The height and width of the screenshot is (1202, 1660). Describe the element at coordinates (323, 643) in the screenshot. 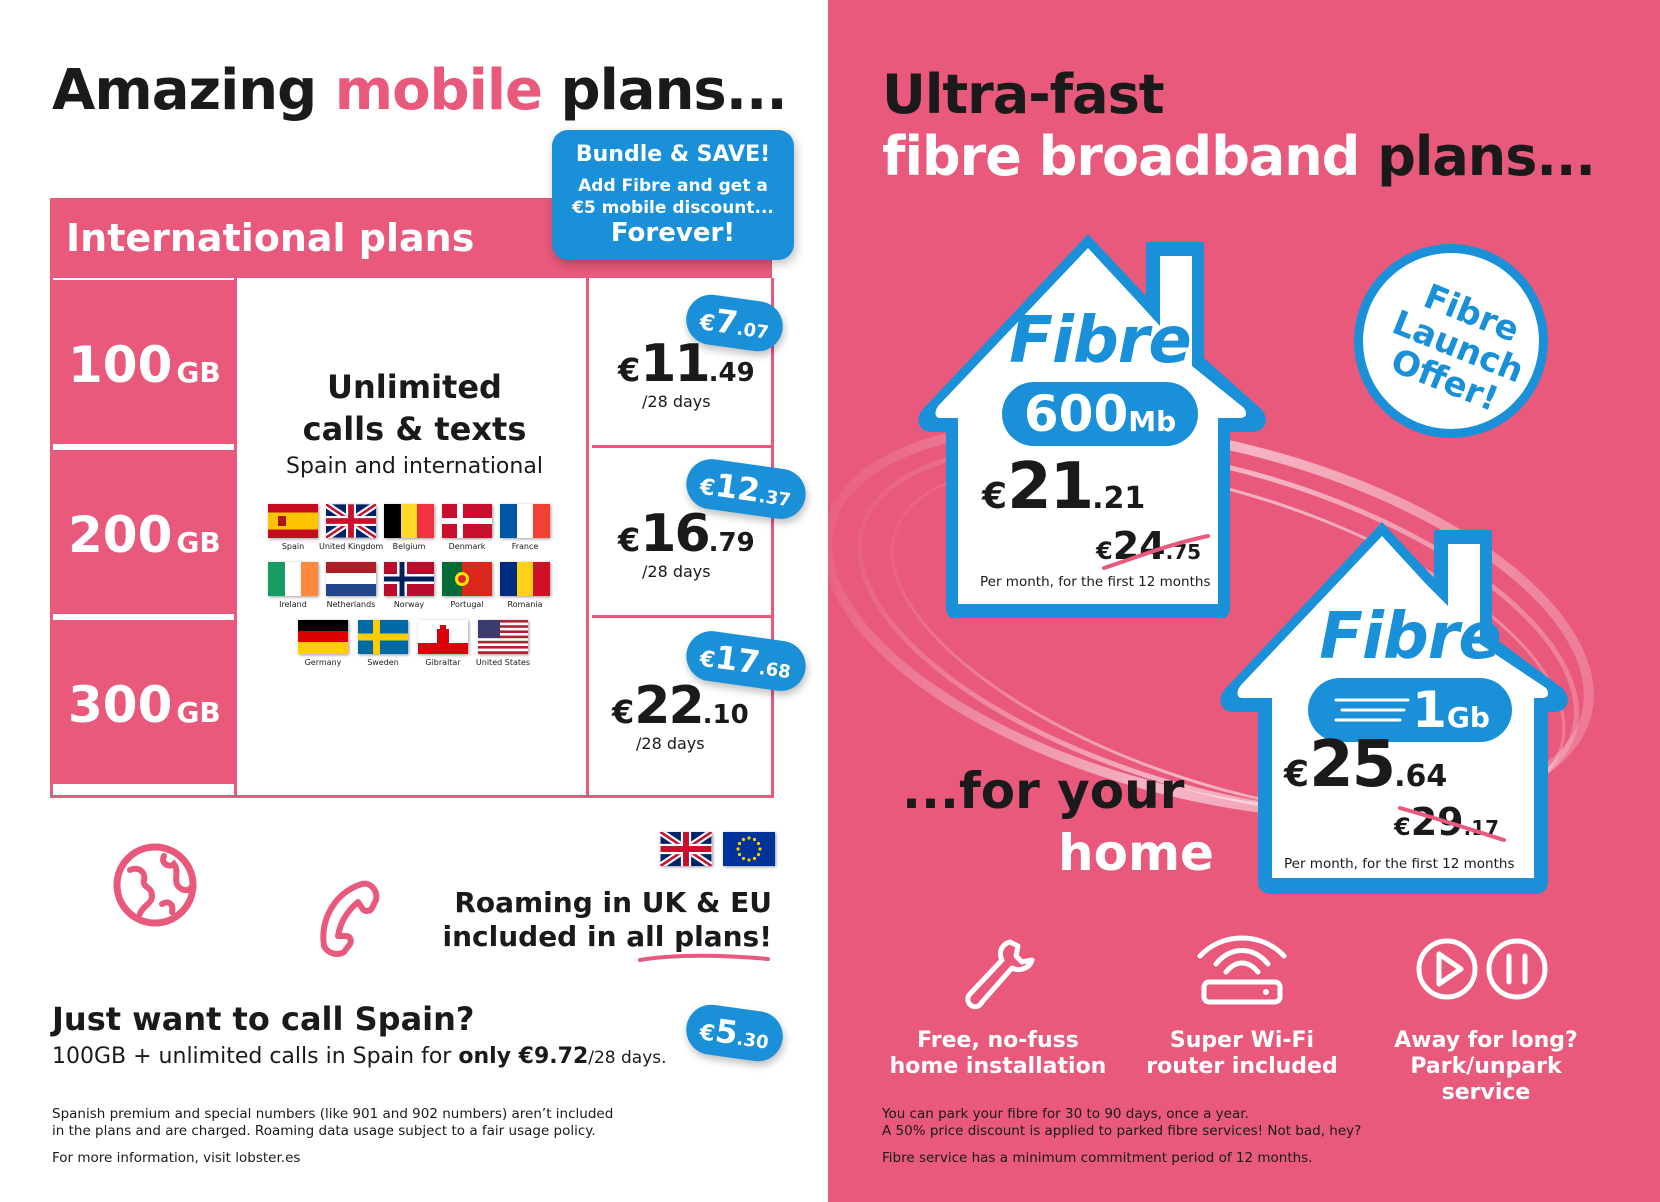

I see `flag-germany: Germany` at that location.